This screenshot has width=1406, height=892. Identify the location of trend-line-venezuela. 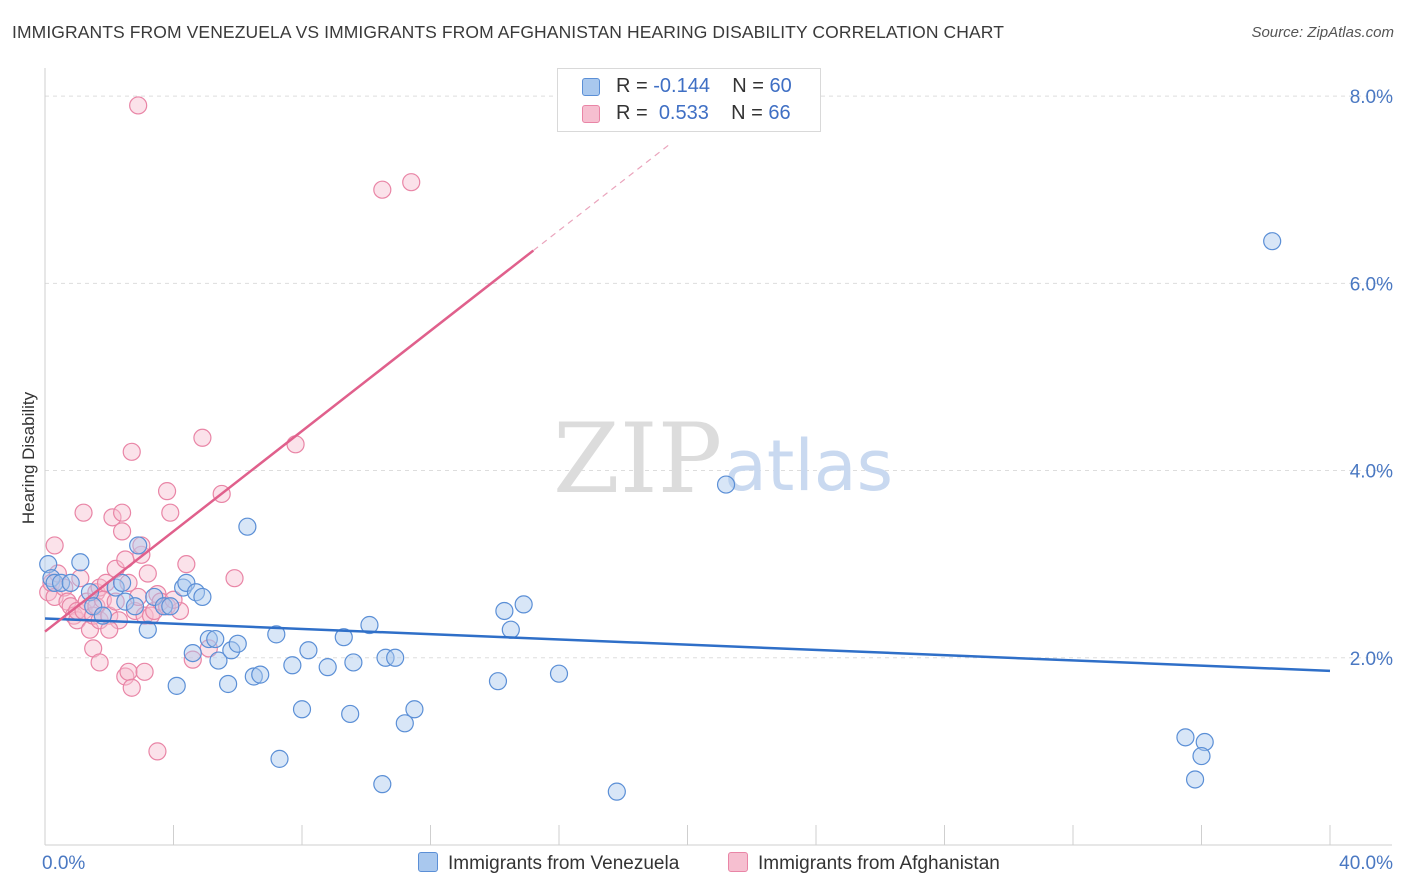
(687, 645).